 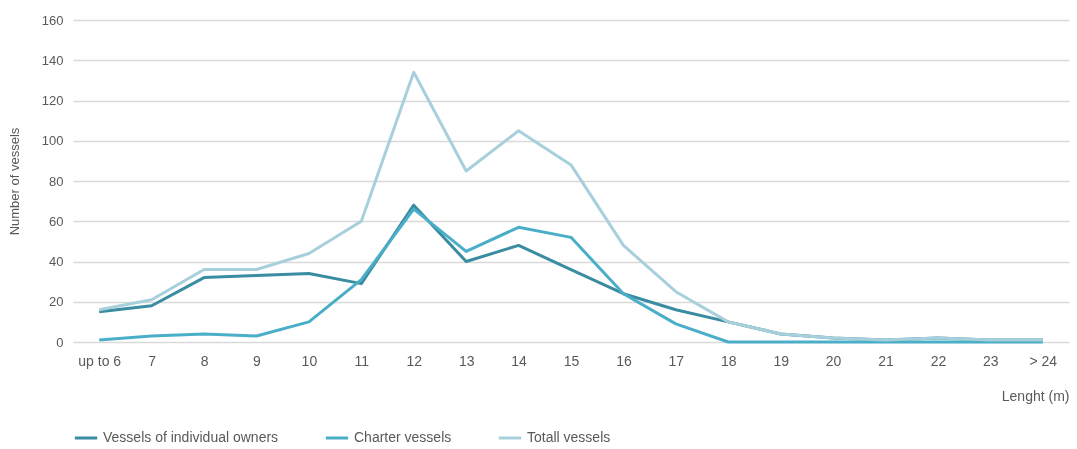 What do you see at coordinates (624, 360) in the screenshot?
I see `x-tick-label: 16` at bounding box center [624, 360].